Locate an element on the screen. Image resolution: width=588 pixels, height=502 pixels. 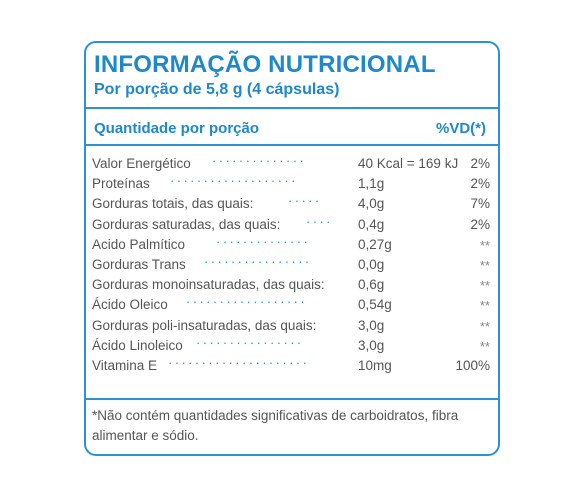
nutrient-vd: 7% is located at coordinates (480, 204).